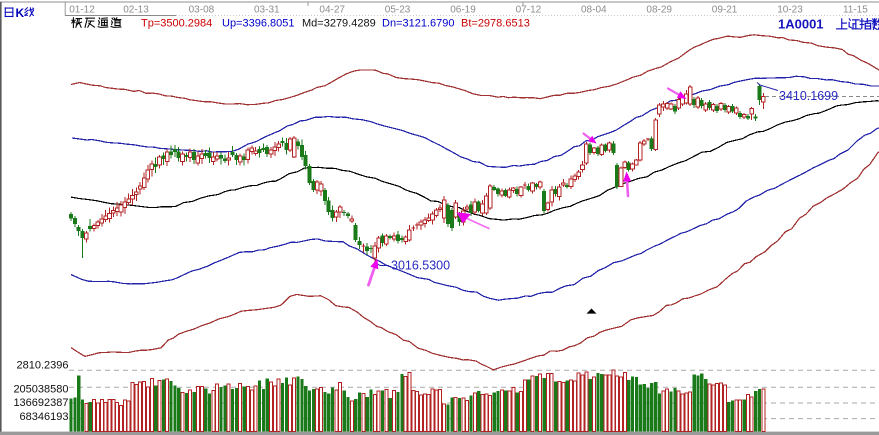  I want to click on svg-text: Bt=2978.6513, so click(495, 24).